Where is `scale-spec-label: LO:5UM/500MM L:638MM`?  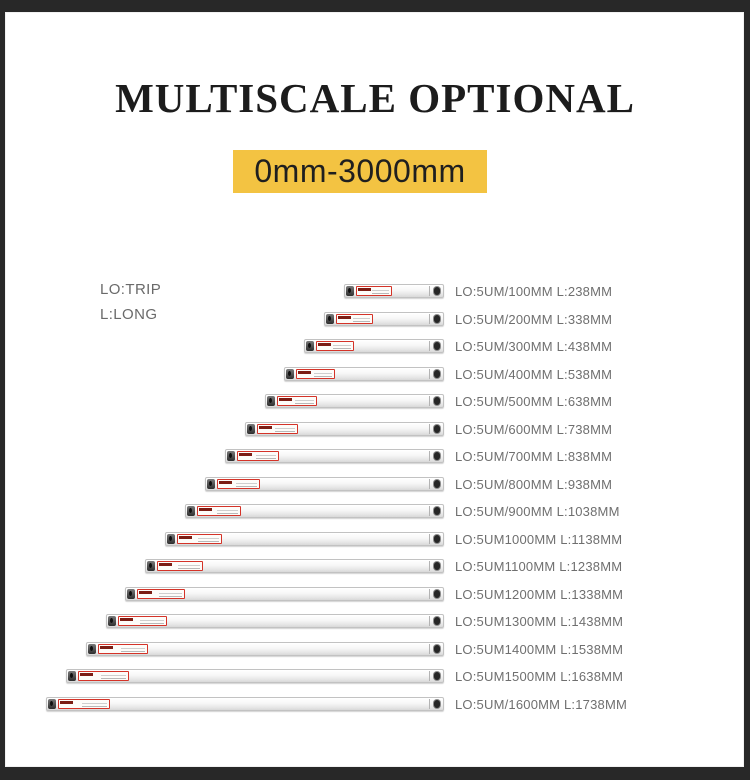 scale-spec-label: LO:5UM/500MM L:638MM is located at coordinates (534, 401).